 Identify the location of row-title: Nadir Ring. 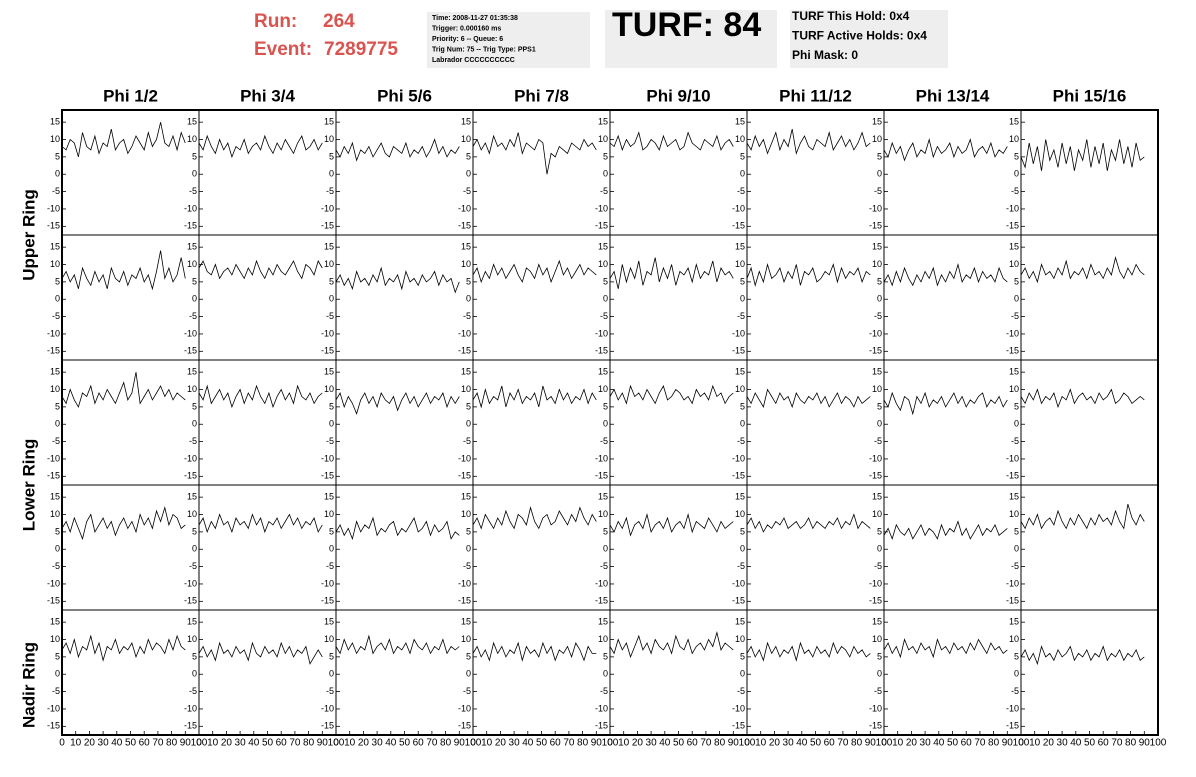
(28, 685).